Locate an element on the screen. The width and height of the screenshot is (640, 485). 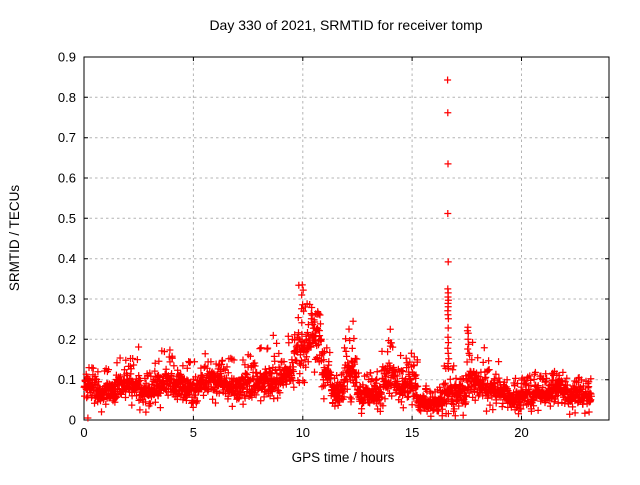
x-tick-label: 20 is located at coordinates (521, 432).